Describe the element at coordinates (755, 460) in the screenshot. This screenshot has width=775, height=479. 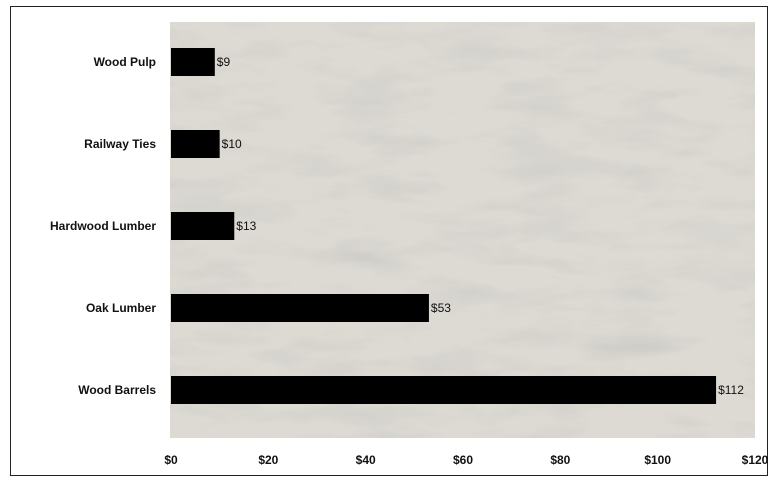
I see `x-tick-label: $120` at that location.